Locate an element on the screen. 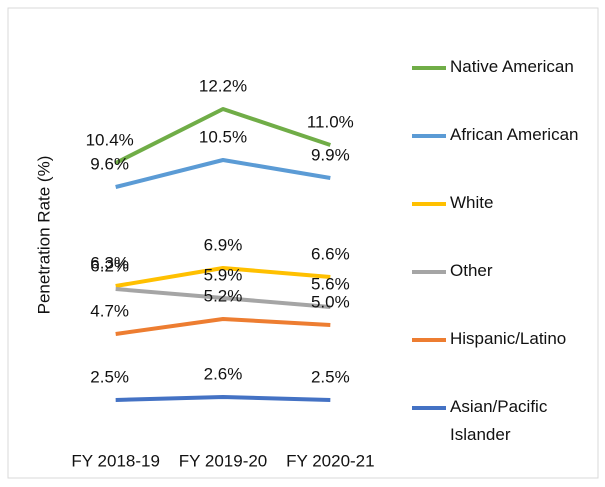 This screenshot has height=487, width=605. data-label: 4.7% is located at coordinates (109, 310).